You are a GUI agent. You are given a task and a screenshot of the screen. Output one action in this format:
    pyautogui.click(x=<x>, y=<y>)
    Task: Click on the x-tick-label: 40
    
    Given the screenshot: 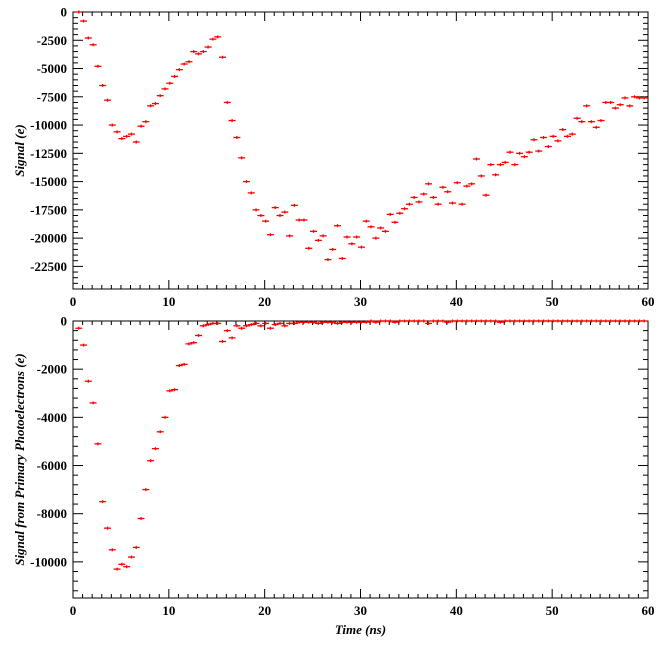 What is the action you would take?
    pyautogui.click(x=456, y=301)
    